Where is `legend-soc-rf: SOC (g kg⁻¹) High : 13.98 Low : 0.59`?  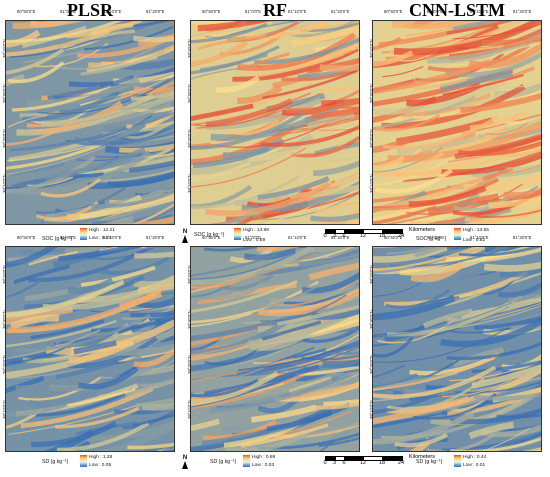 legend-soc-rf: SOC (g kg⁻¹) High : 13.98 Low : 0.59 is located at coordinates (231, 236).